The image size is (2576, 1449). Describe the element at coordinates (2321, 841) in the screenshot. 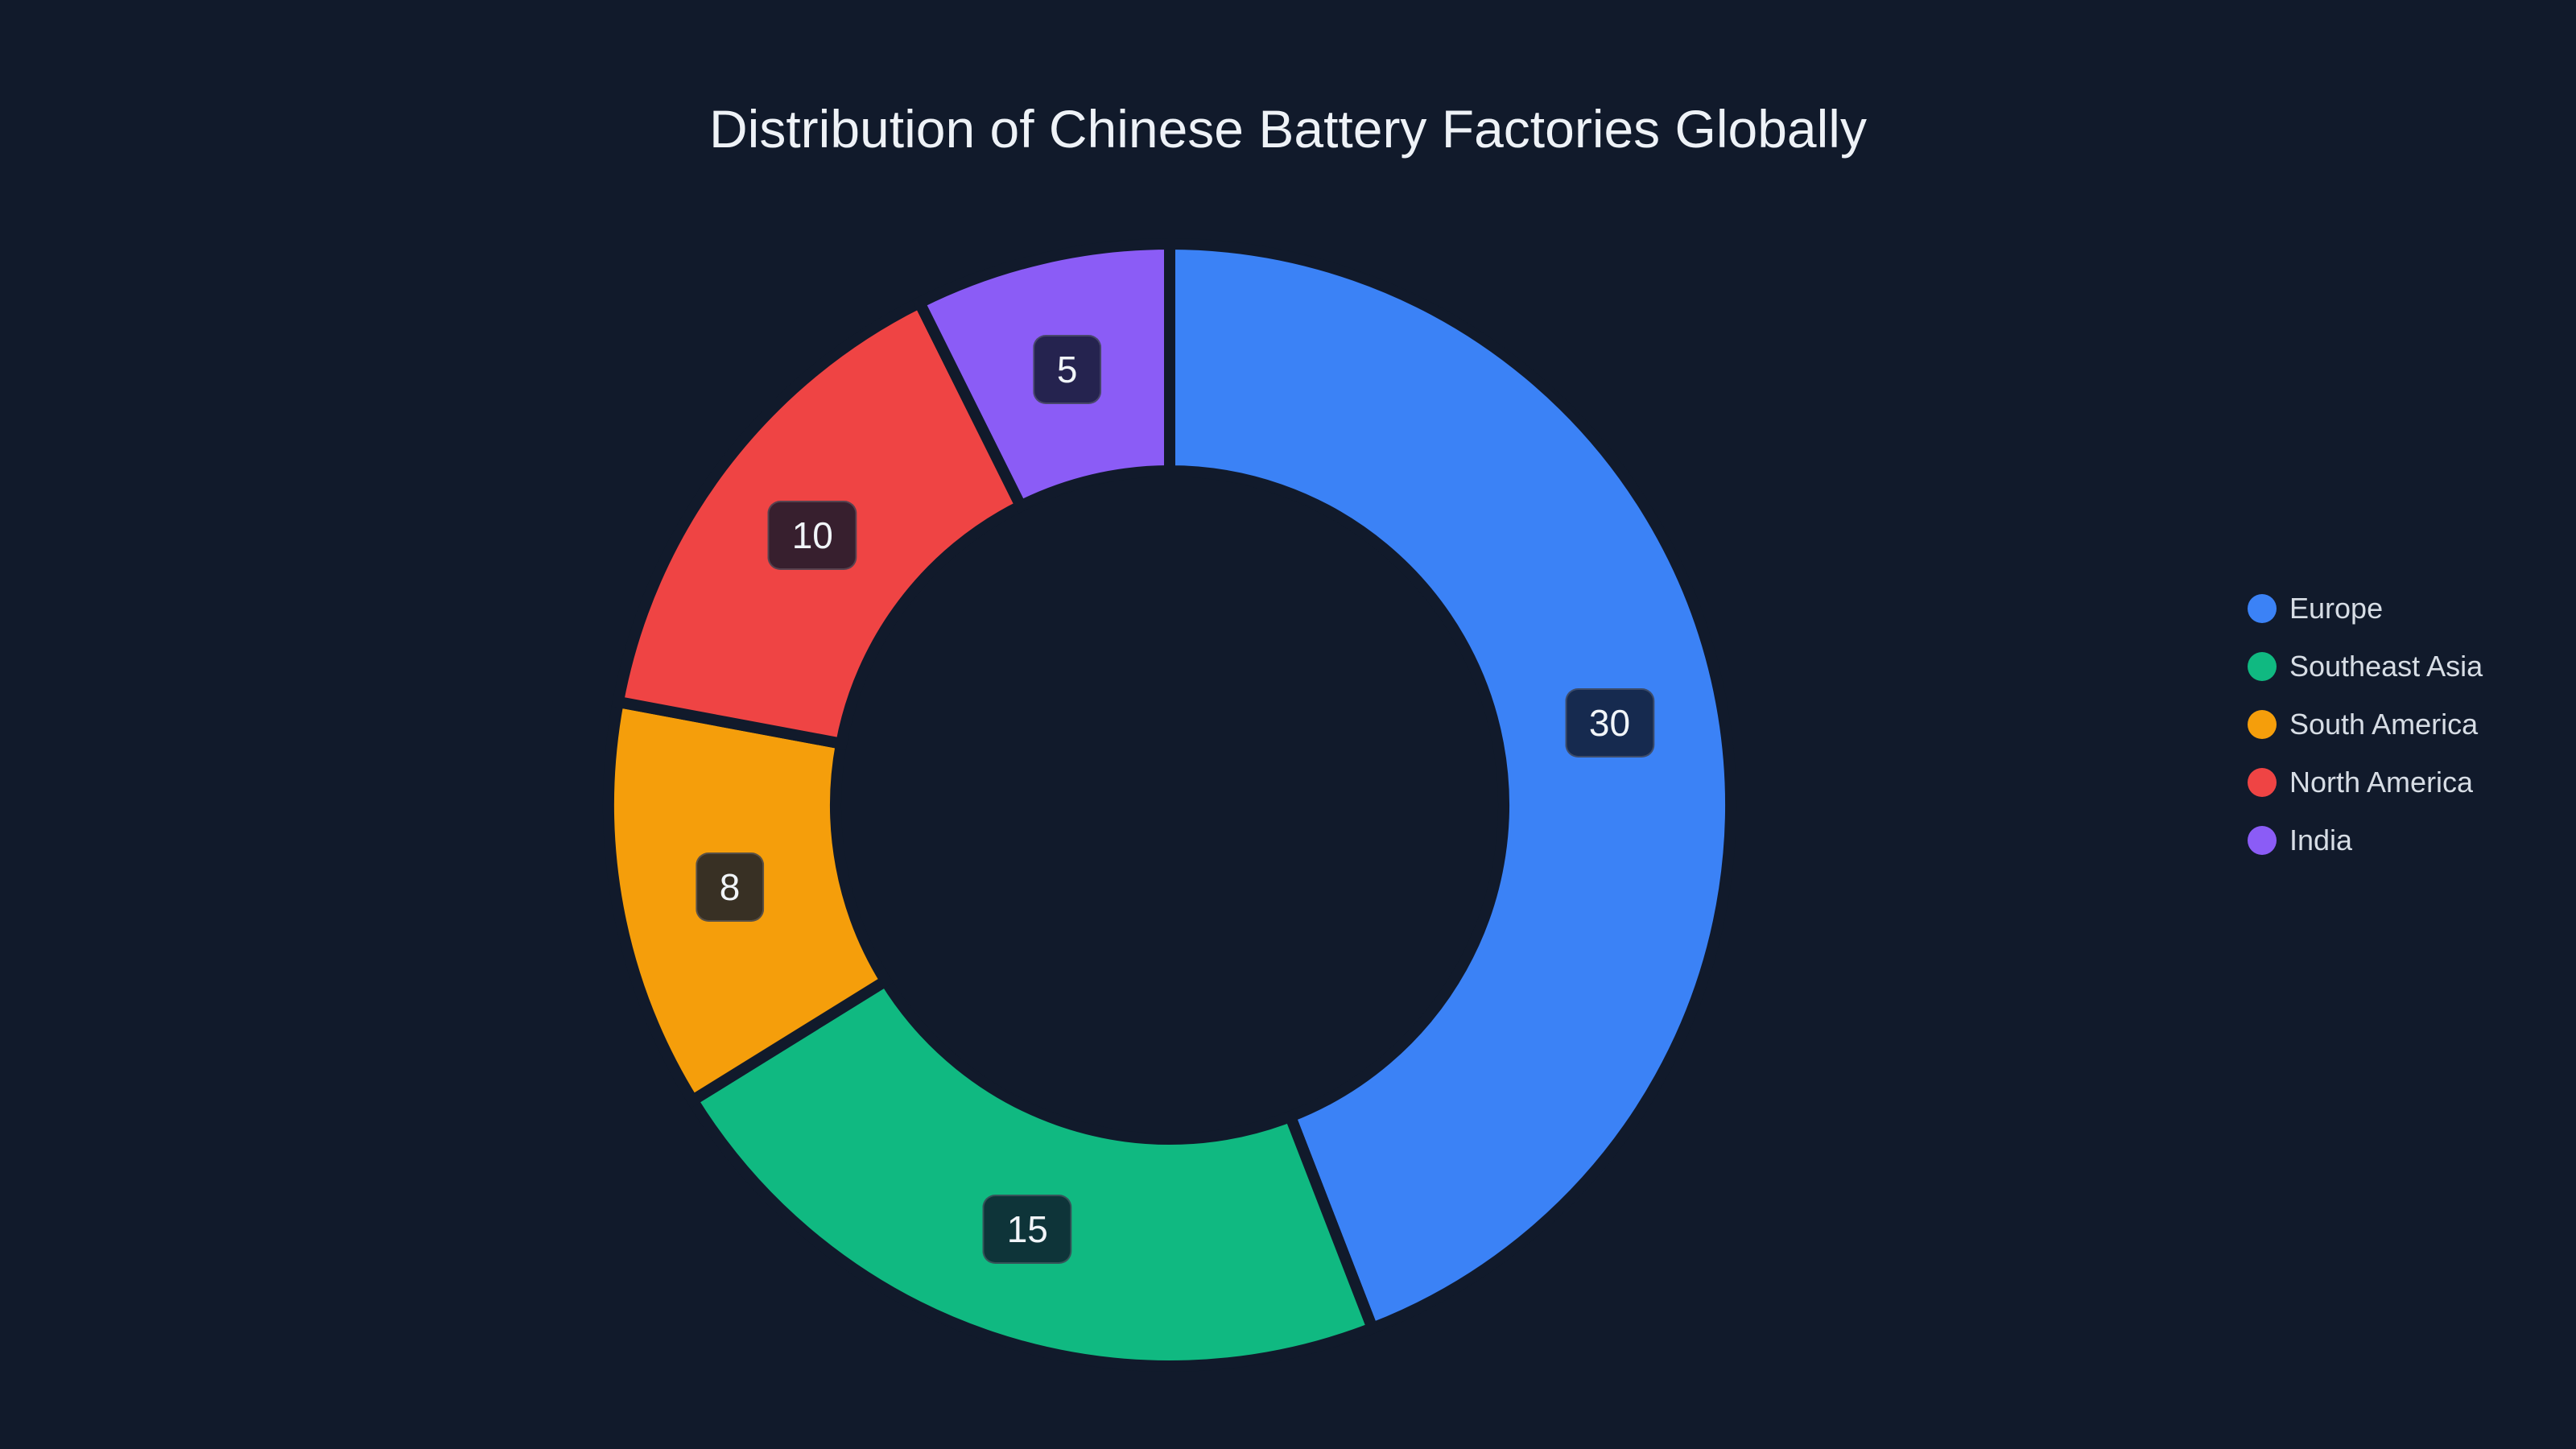

I see `legend-label: India` at that location.